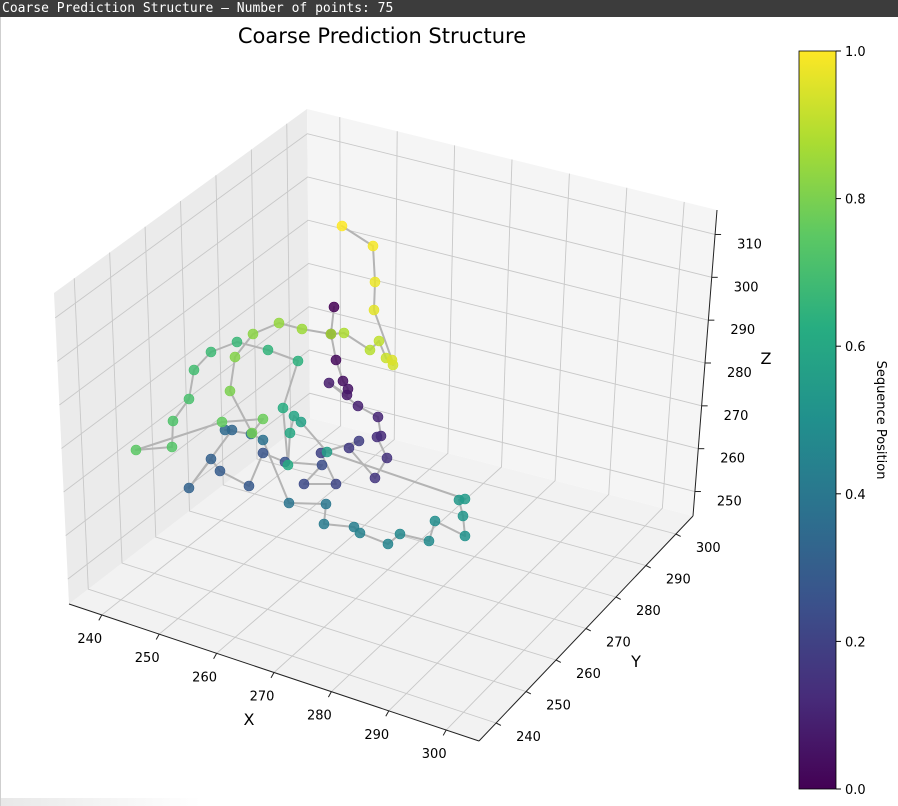 Image resolution: width=898 pixels, height=806 pixels. I want to click on y-axis-tick-label: 290, so click(678, 580).